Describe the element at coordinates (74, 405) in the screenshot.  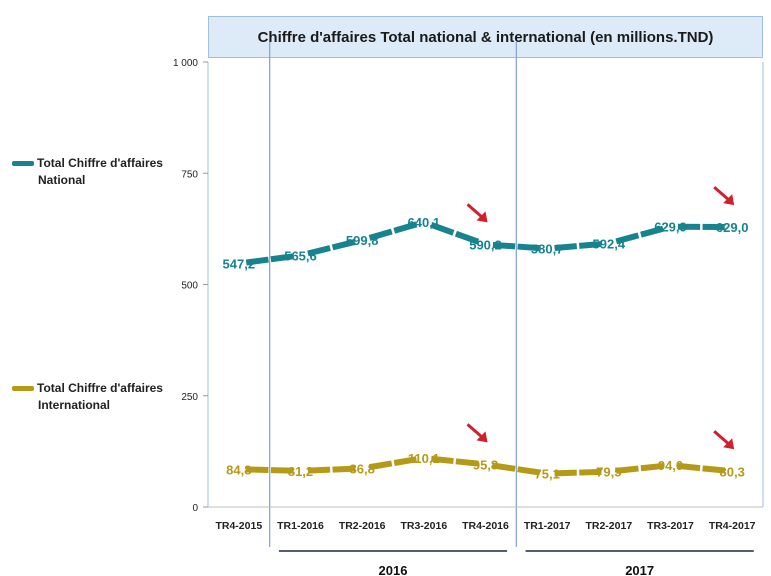
I see `legend-international-line2: International` at that location.